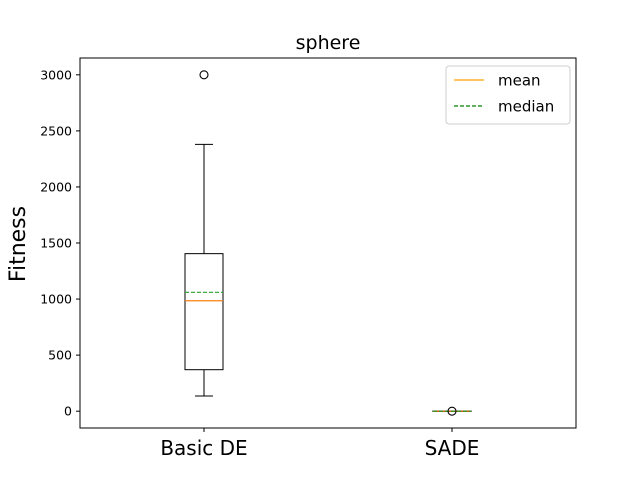 The width and height of the screenshot is (640, 480). Describe the element at coordinates (18, 244) in the screenshot. I see `y-axis-label: Fitness` at that location.